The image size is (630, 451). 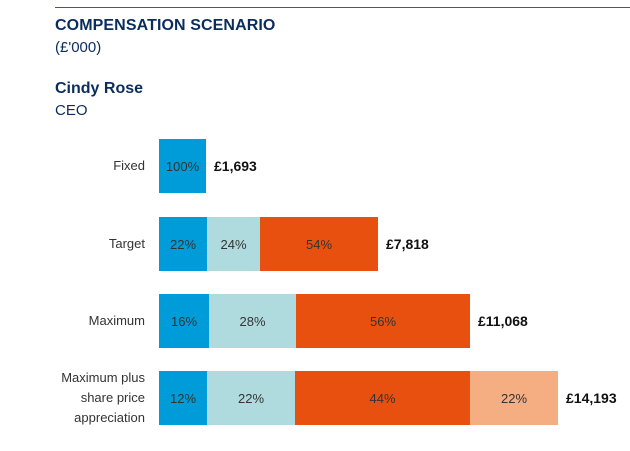 What do you see at coordinates (233, 244) in the screenshot?
I see `bar-segment: 24%` at bounding box center [233, 244].